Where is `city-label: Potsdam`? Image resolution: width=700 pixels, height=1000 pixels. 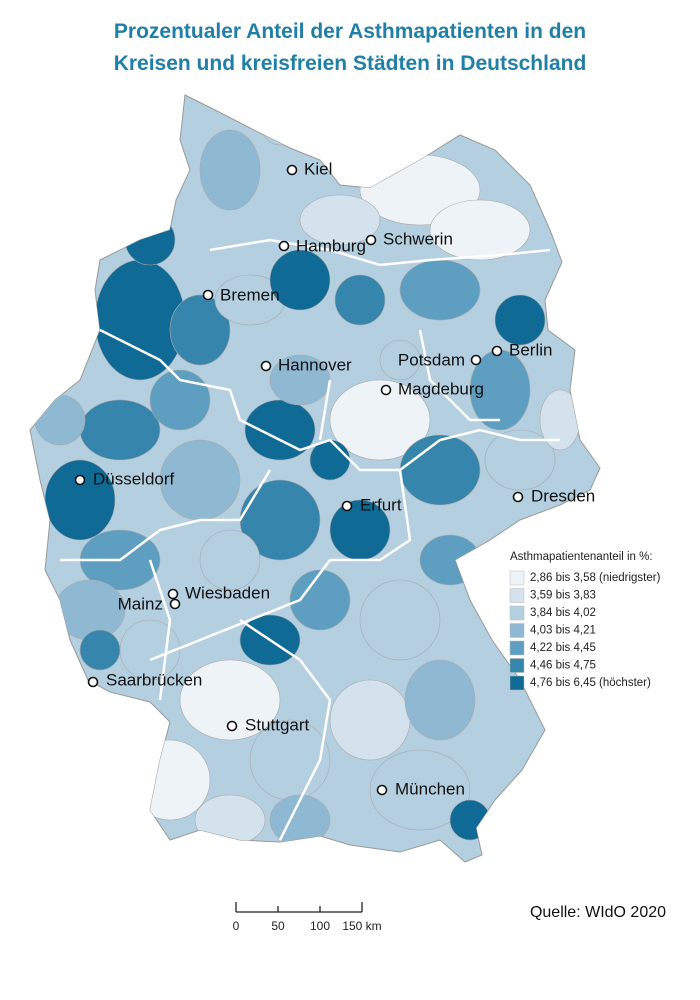 city-label: Potsdam is located at coordinates (431, 359).